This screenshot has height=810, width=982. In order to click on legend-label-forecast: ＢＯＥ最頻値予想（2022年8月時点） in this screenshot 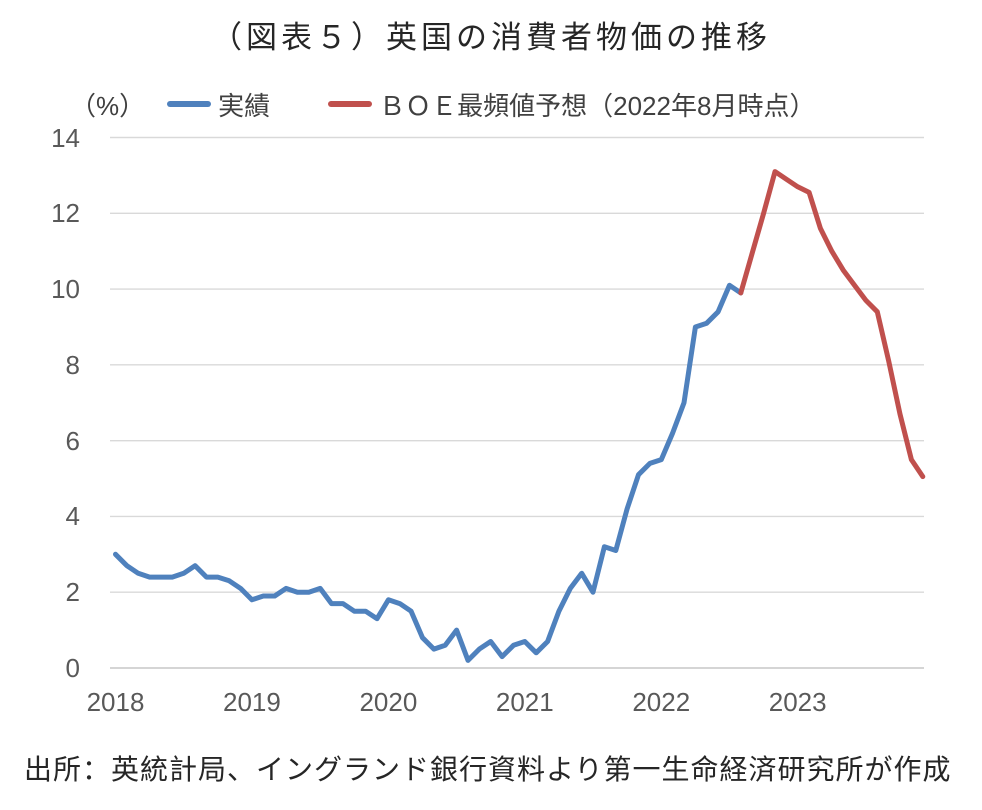, I will do `click(597, 105)`.